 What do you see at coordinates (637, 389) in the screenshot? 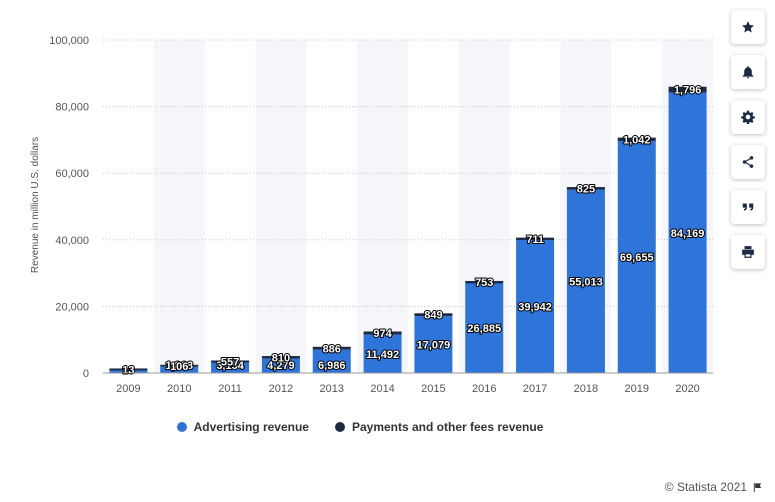
I see `x-tick-label: 2019` at bounding box center [637, 389].